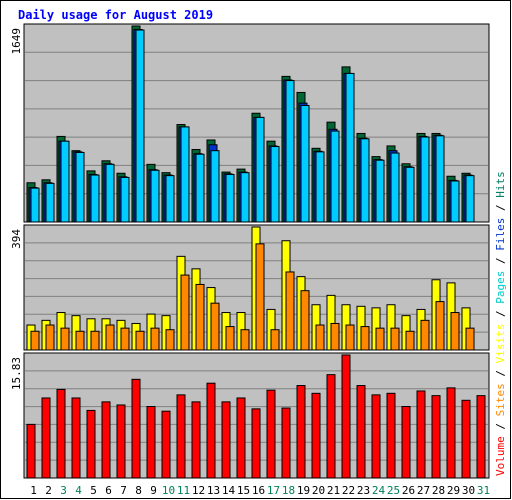 This screenshot has height=500, width=512. Describe the element at coordinates (48, 490) in the screenshot. I see `x-tick-label-day-2: 2` at that location.